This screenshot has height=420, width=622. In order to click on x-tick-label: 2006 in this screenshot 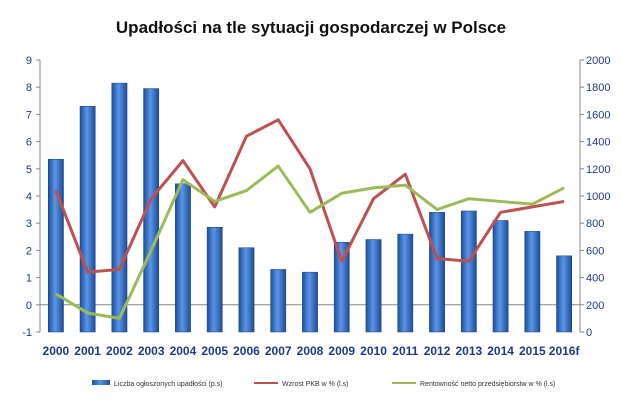, I will do `click(246, 351)`.